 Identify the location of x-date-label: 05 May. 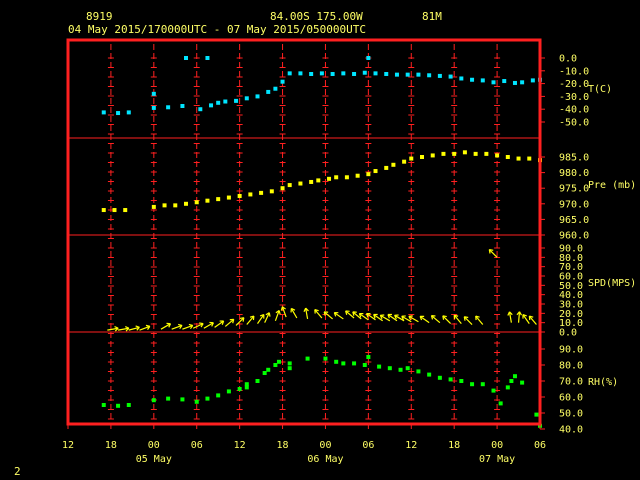
(154, 459).